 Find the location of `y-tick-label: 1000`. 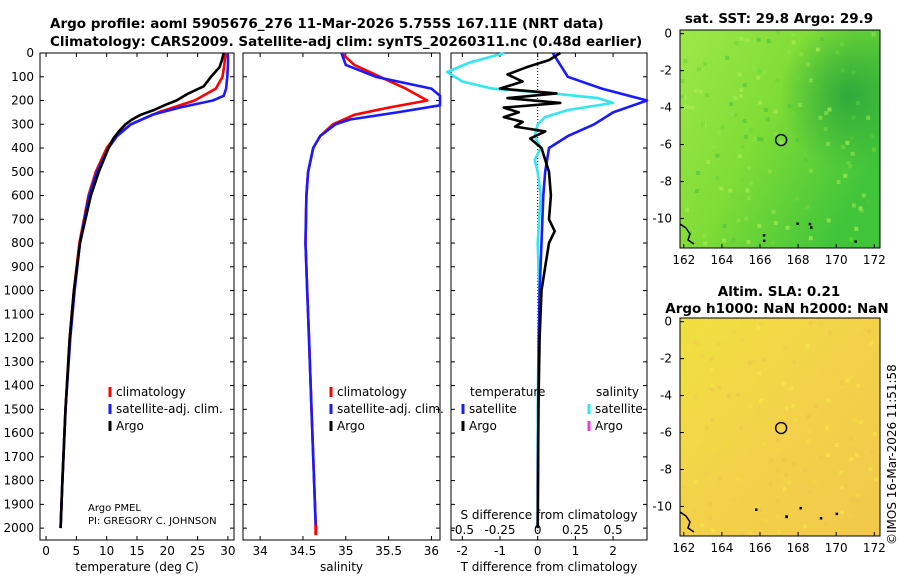

y-tick-label: 1000 is located at coordinates (18, 291).